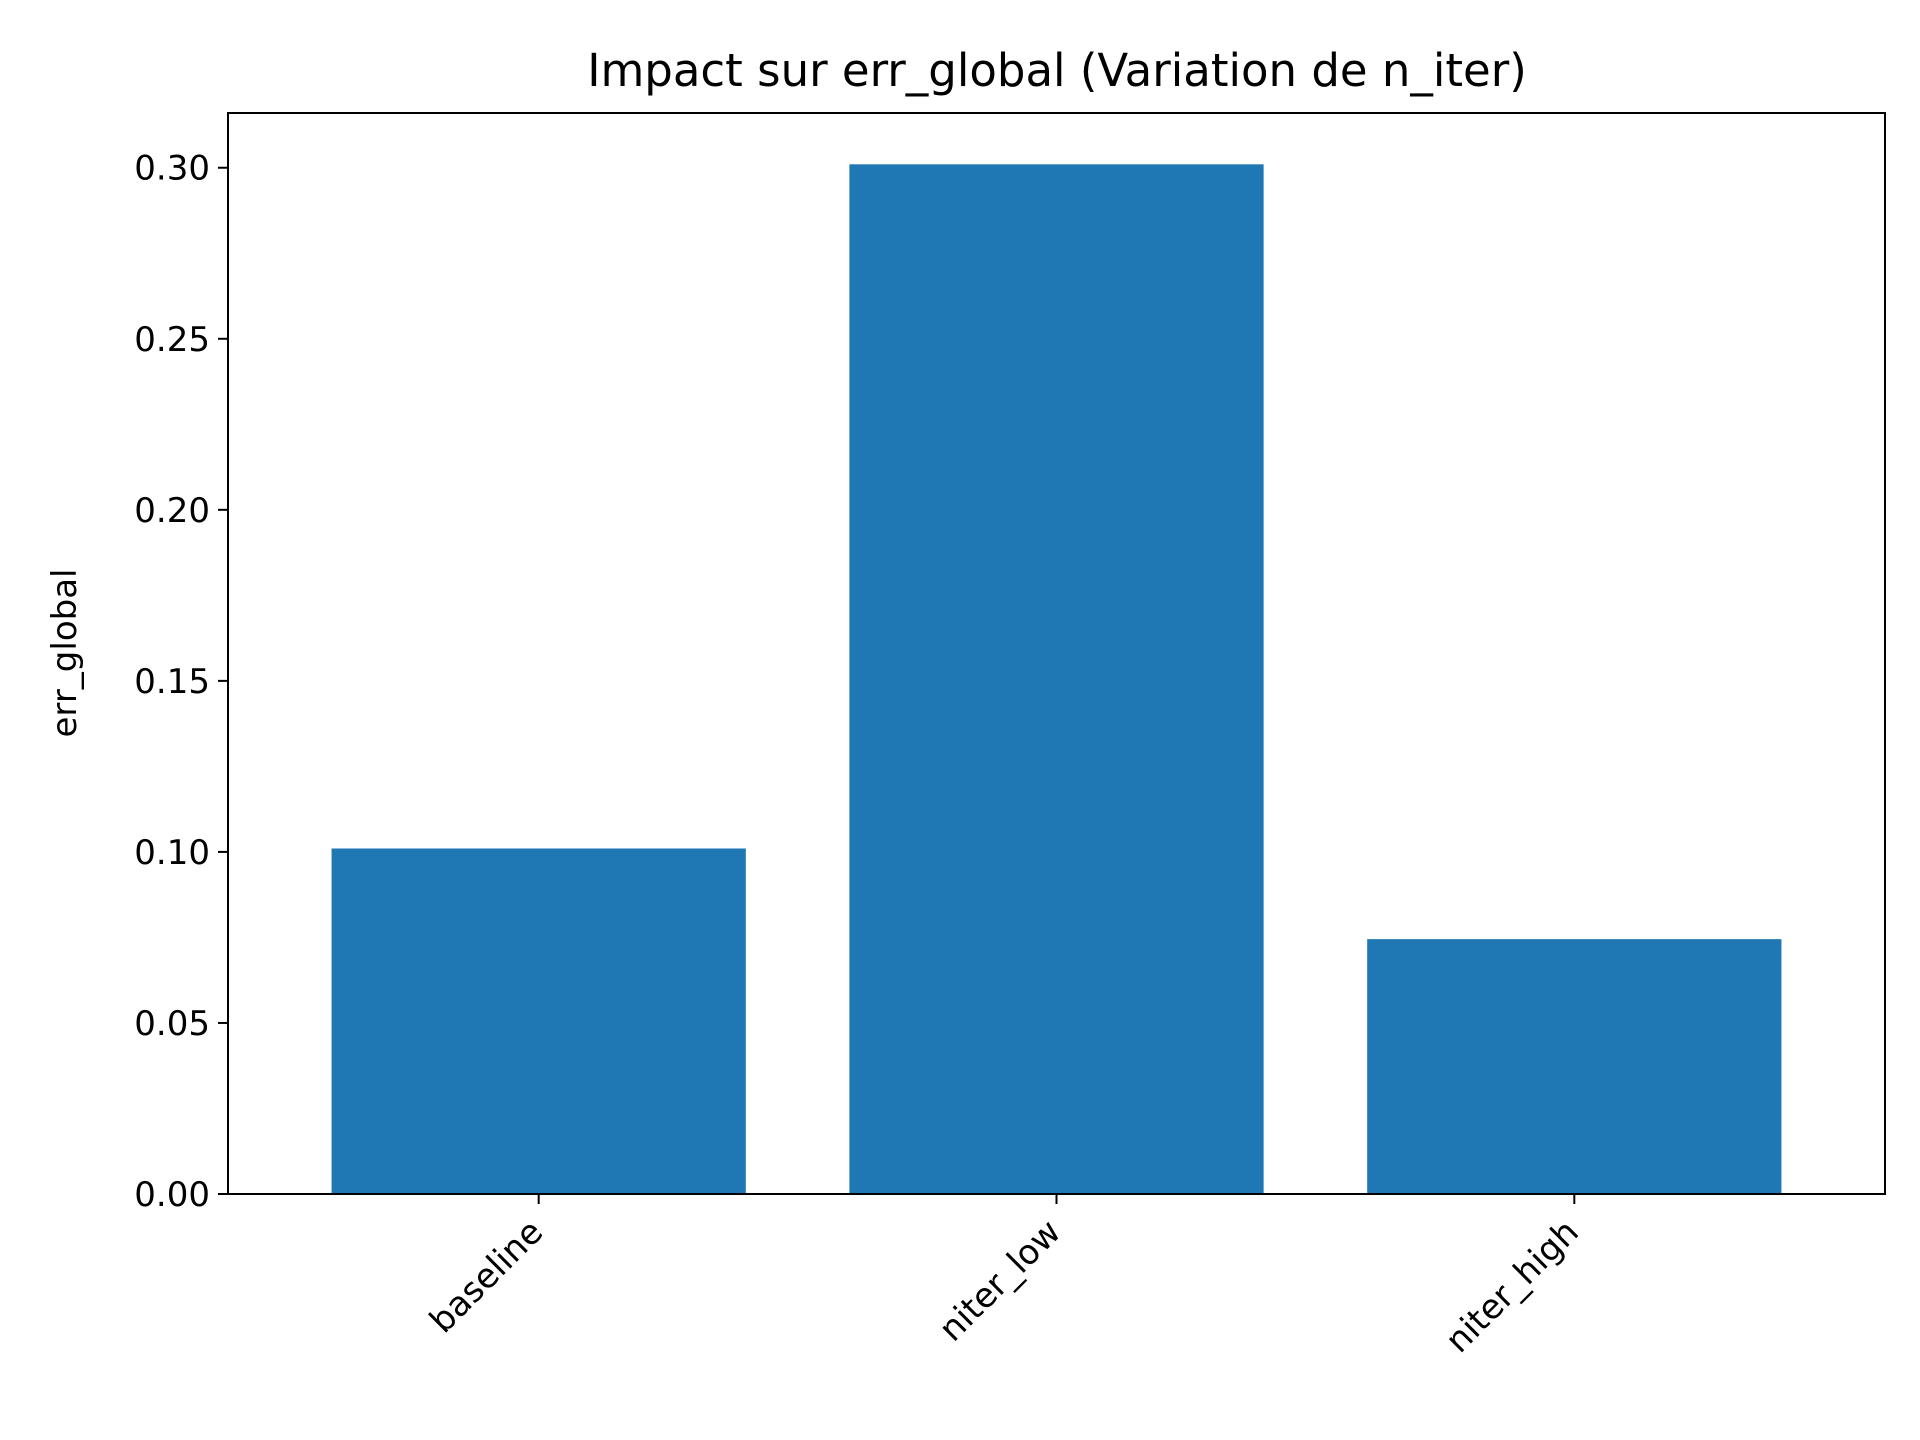  Describe the element at coordinates (172, 340) in the screenshot. I see `y-tick-label: 0.25` at that location.